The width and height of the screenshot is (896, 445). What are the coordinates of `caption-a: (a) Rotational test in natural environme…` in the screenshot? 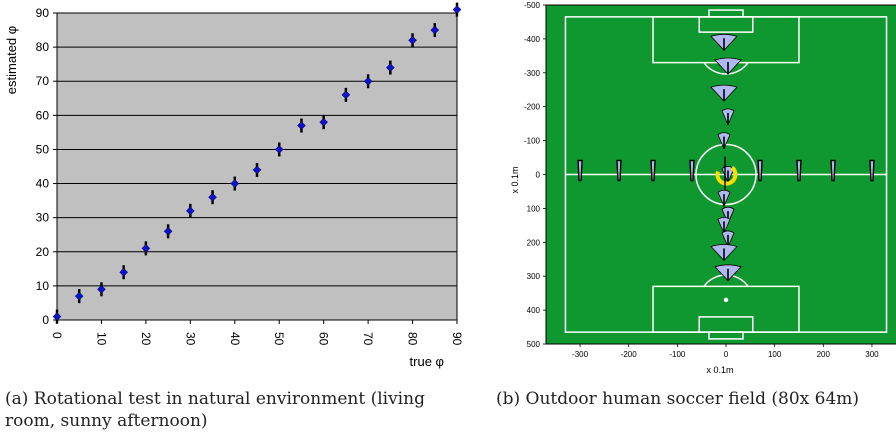 It's located at (215, 410).